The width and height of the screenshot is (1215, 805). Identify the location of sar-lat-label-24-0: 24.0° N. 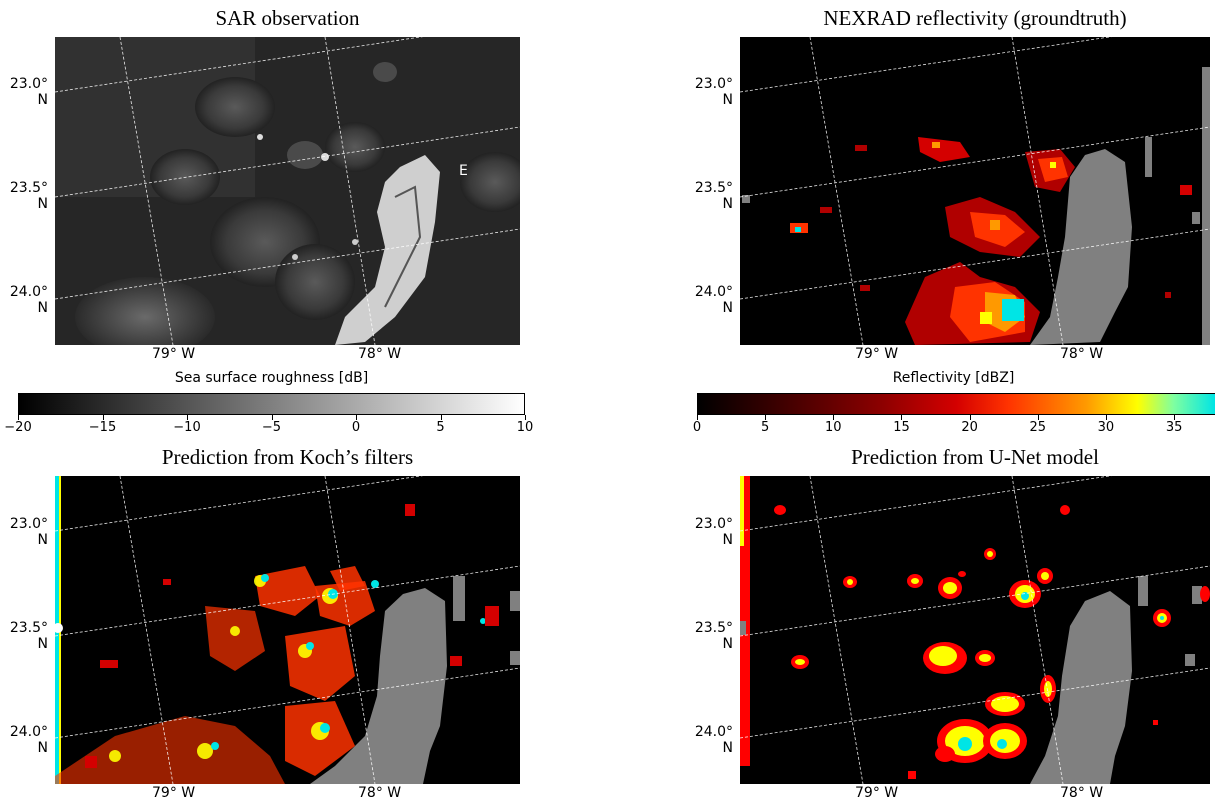
(28, 300).